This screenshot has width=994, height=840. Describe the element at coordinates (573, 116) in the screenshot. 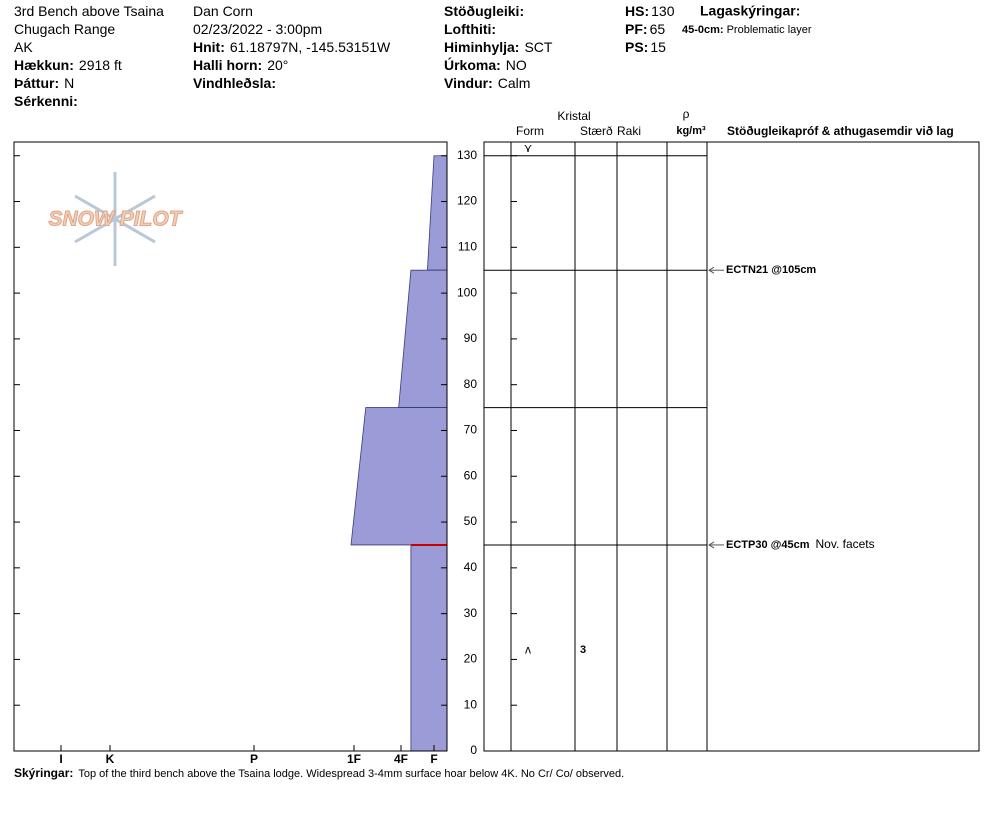

I see `column-header: Kristal` at that location.